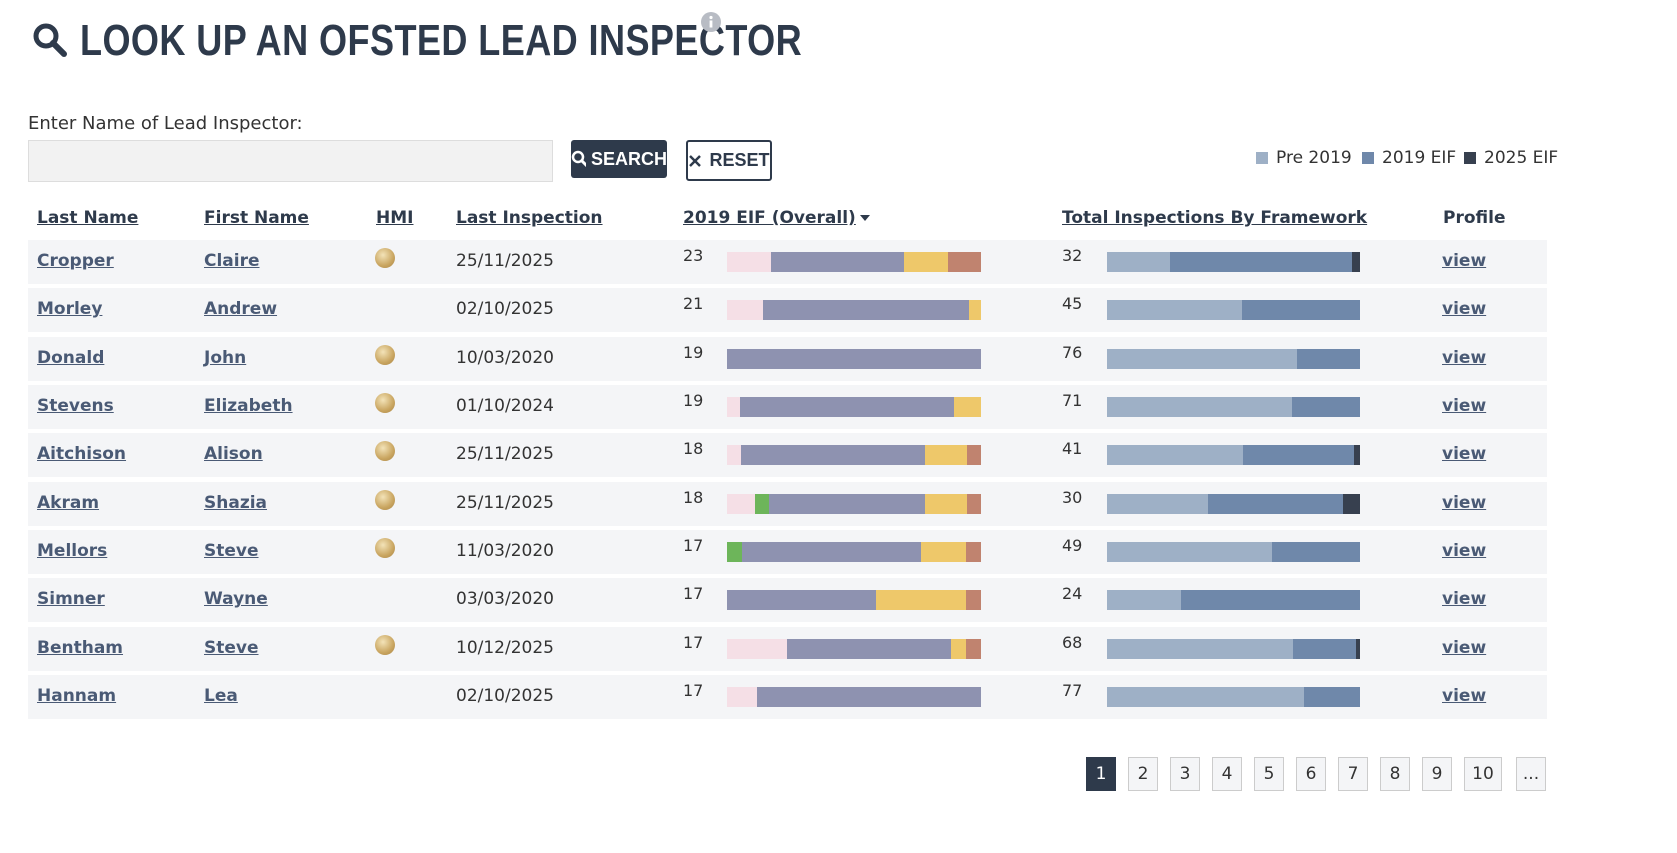  I want to click on first-name-link: Wayne, so click(236, 599).